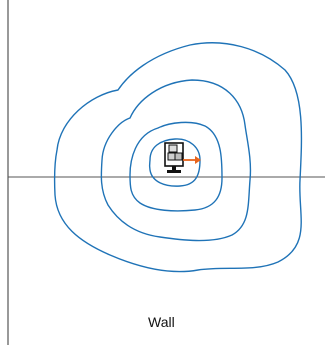  What do you see at coordinates (161, 322) in the screenshot?
I see `wall-label: Wall` at bounding box center [161, 322].